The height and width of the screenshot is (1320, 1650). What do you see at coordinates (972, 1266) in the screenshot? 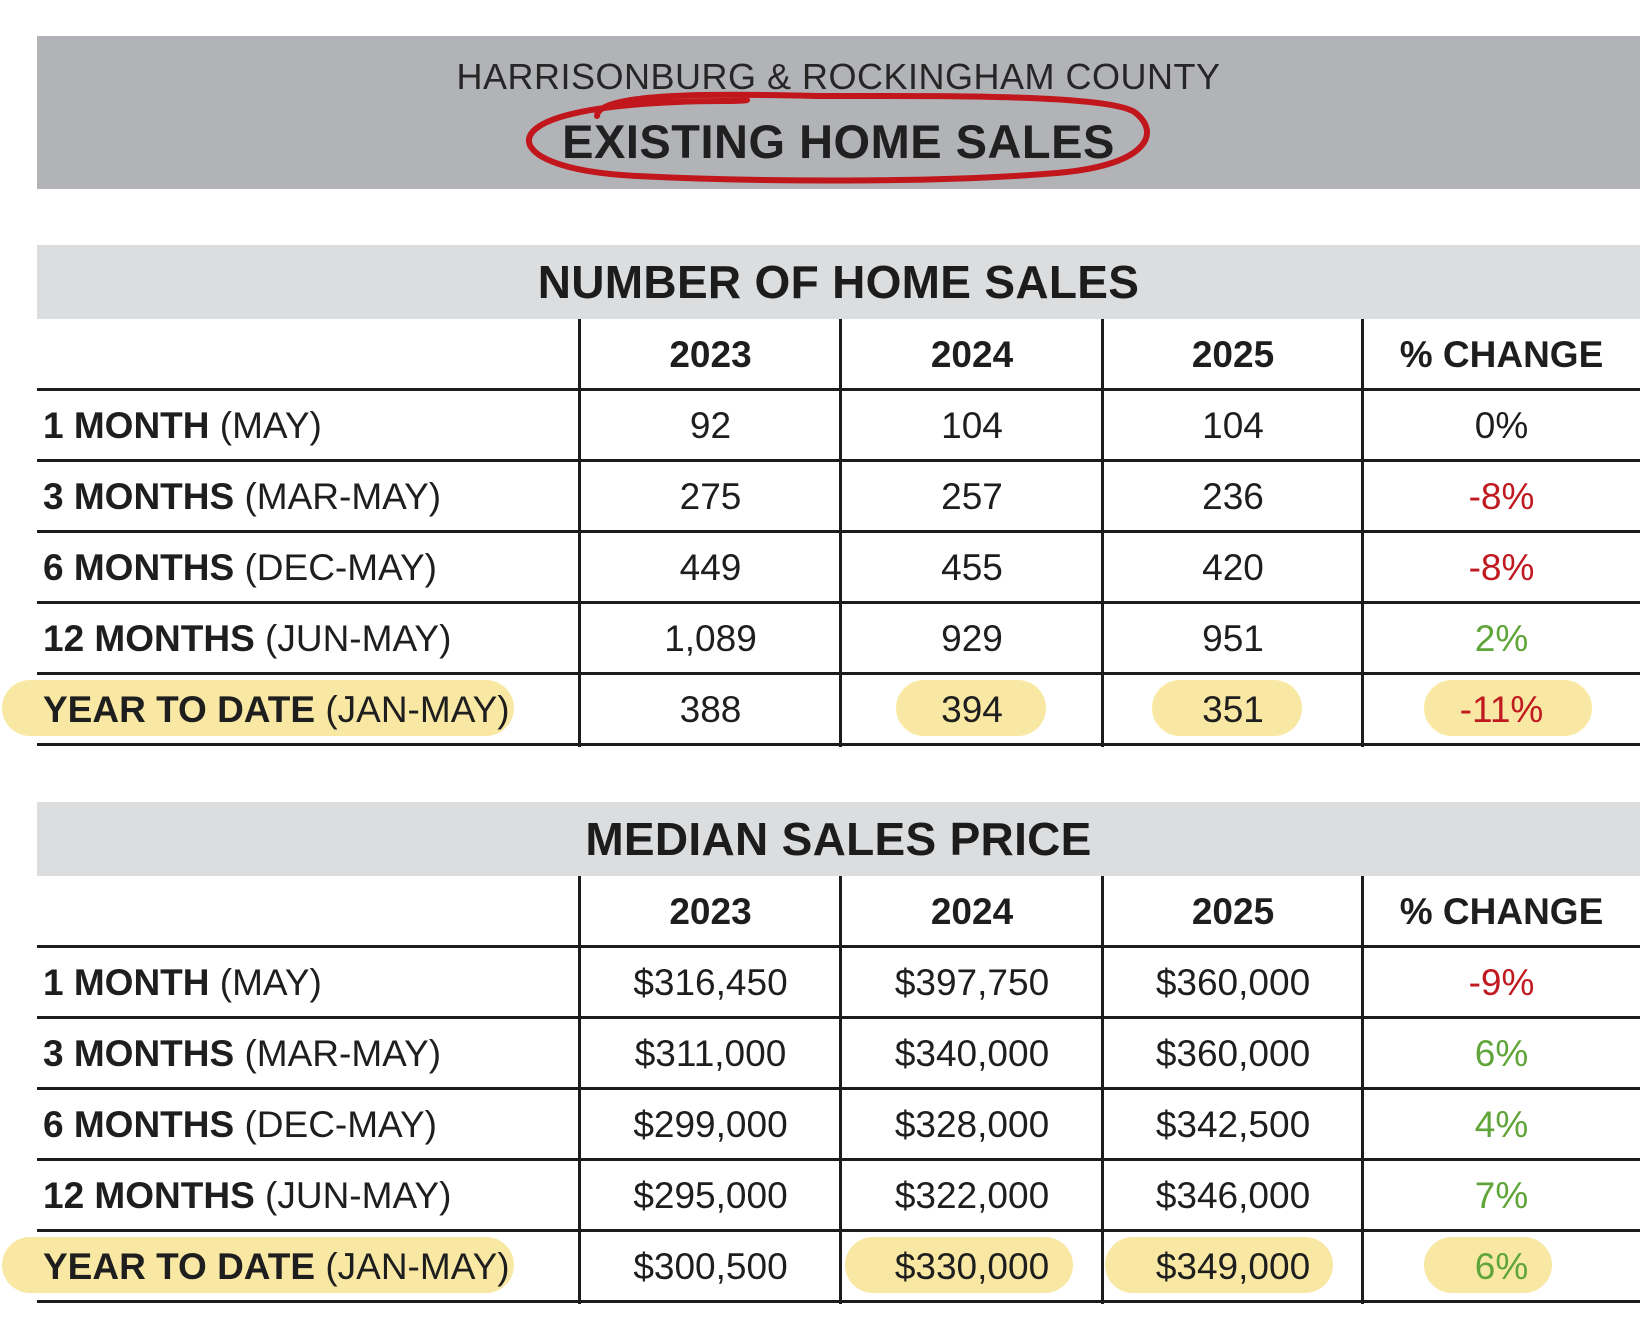
I see `value-cell: $330,000` at bounding box center [972, 1266].